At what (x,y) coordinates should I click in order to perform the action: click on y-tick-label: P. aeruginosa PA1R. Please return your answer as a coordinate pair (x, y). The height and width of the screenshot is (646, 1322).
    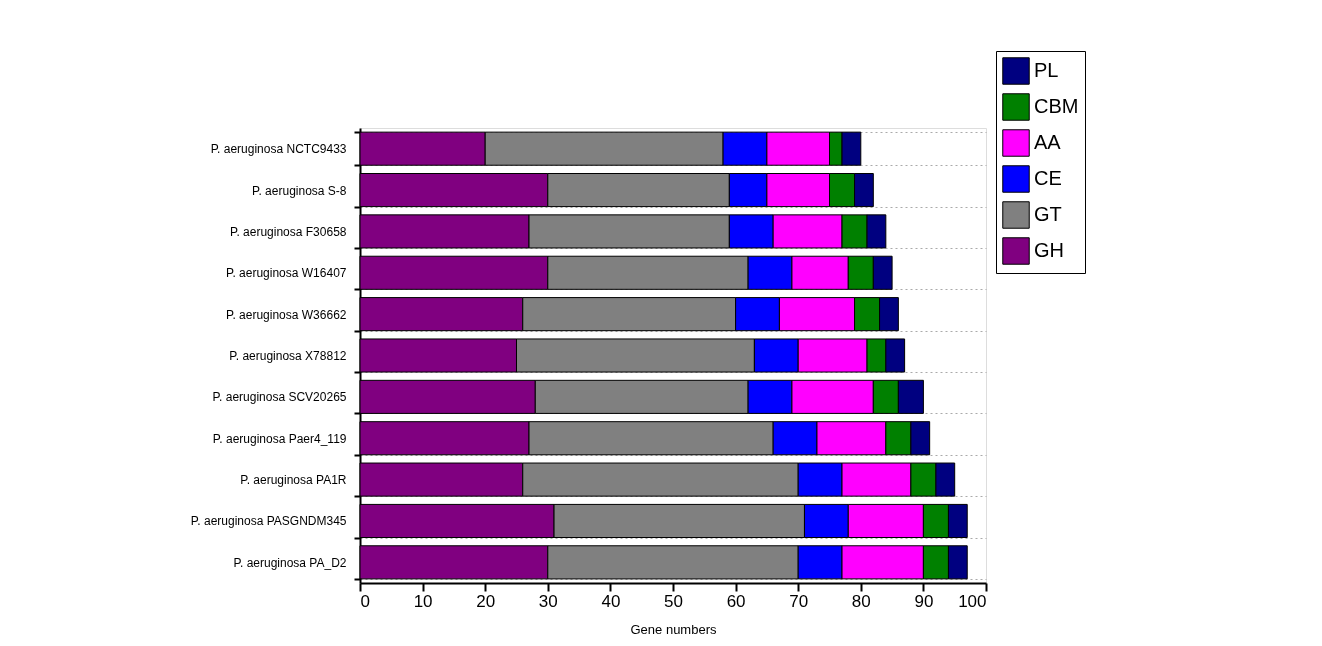
    Looking at the image, I should click on (293, 480).